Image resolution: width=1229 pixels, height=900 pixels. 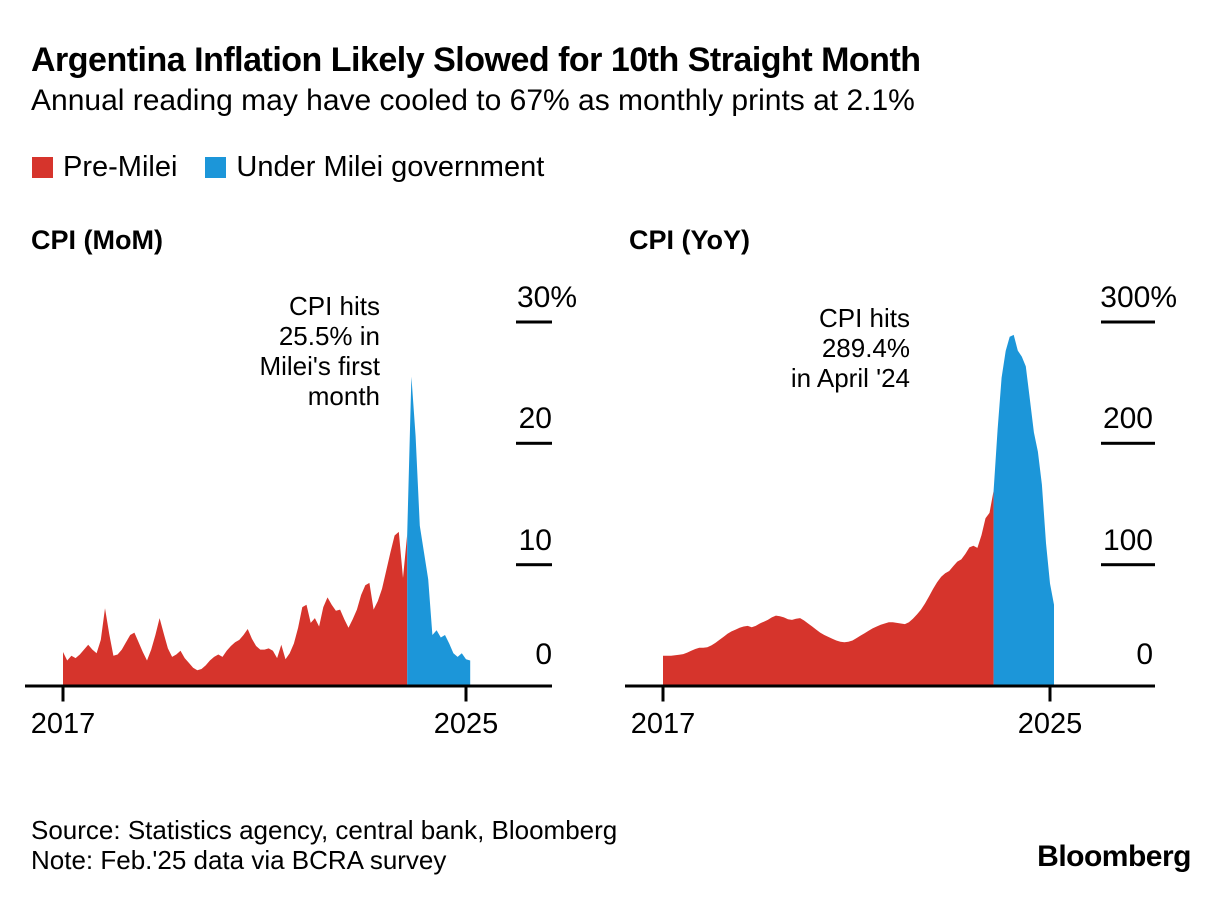 What do you see at coordinates (390, 167) in the screenshot?
I see `legend-label-milei: Under Milei government` at bounding box center [390, 167].